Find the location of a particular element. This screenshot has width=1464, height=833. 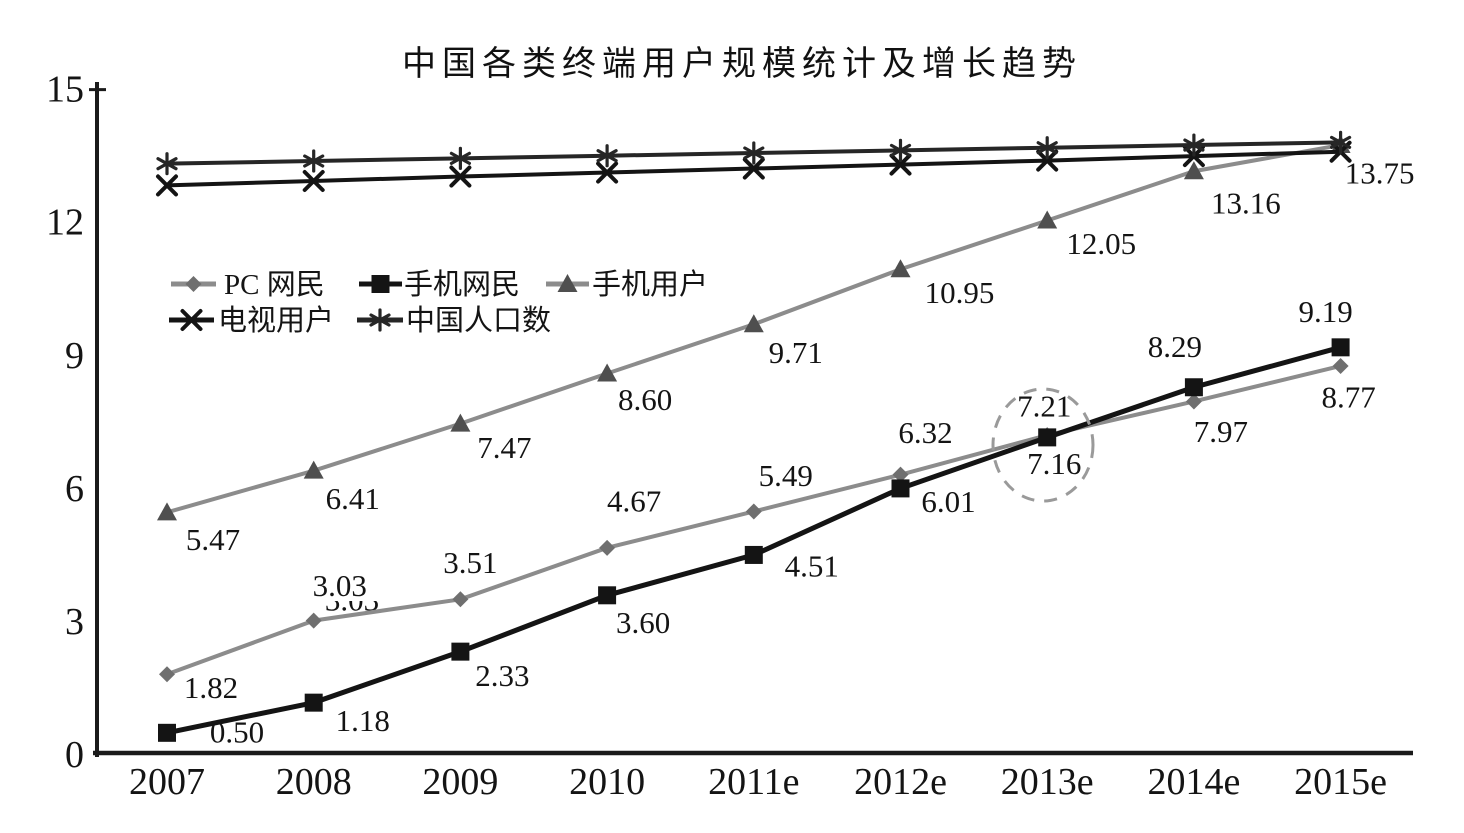

legend-item-0: PC 网民 is located at coordinates (248, 285).